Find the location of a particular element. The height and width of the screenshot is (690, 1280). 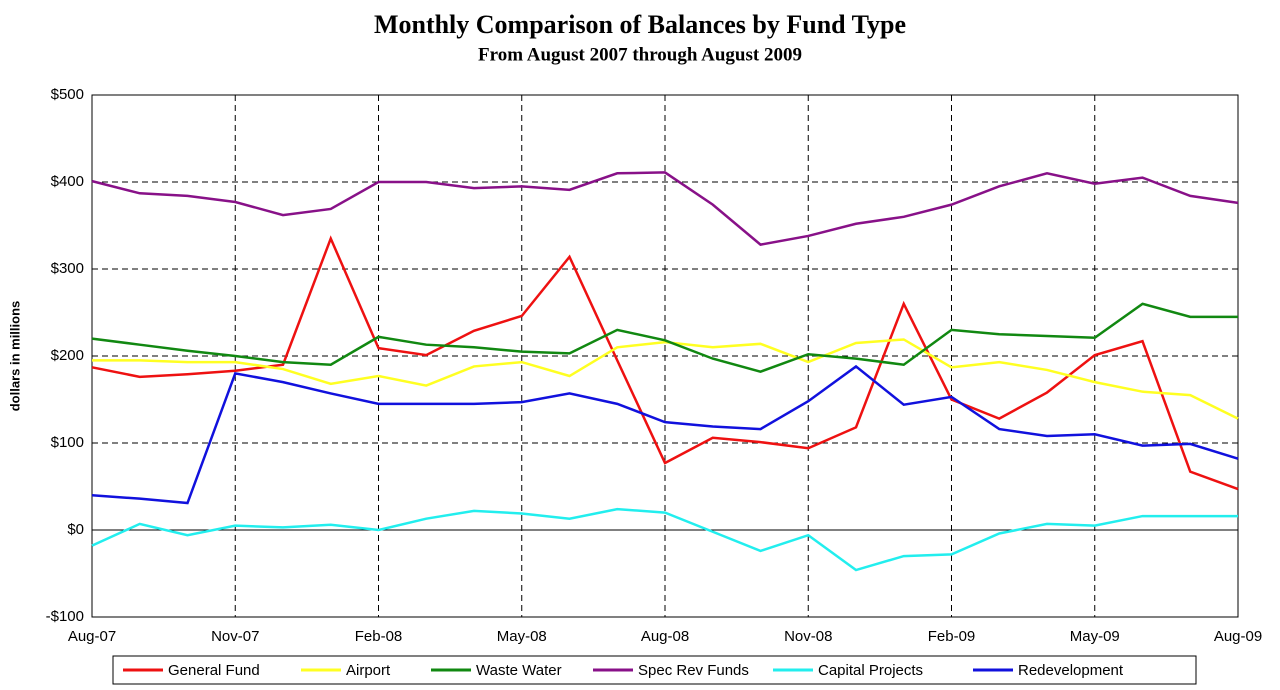

legend-box is located at coordinates (654, 670).